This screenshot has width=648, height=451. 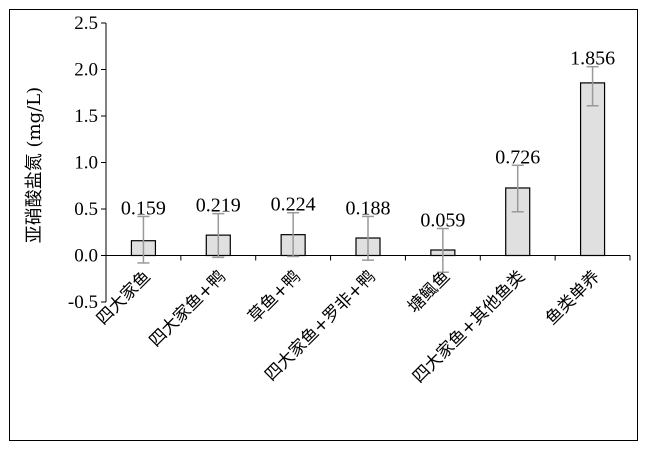 What do you see at coordinates (187, 309) in the screenshot?
I see `category-label: 四大家鱼+鸭` at bounding box center [187, 309].